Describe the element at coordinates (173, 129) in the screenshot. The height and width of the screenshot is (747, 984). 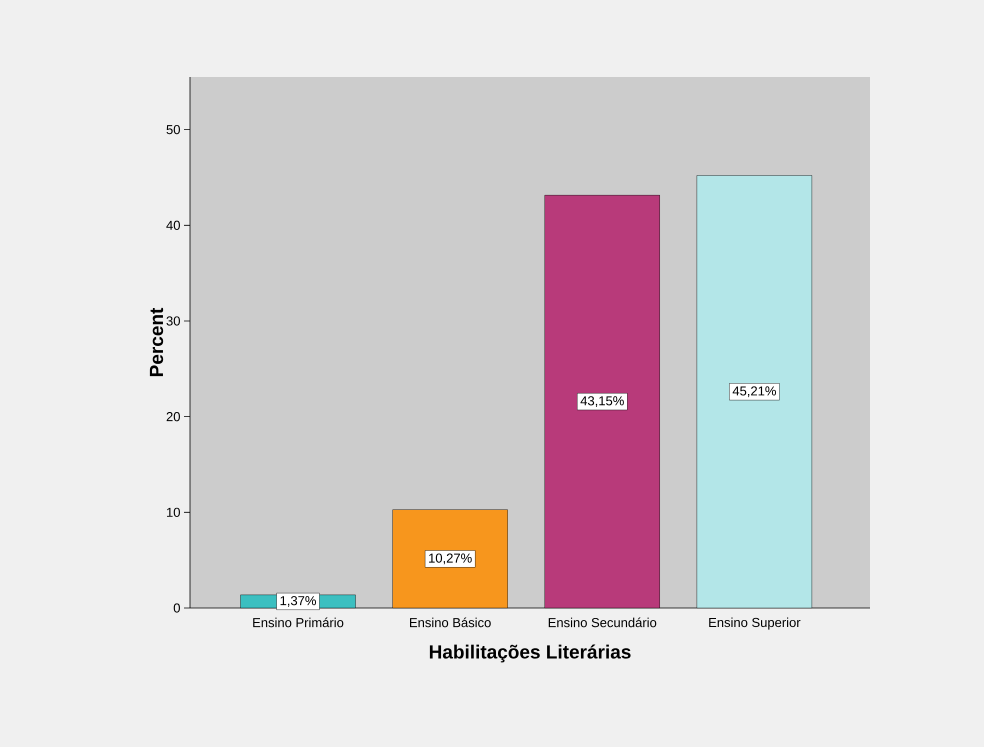
I see `y-tick-label: 50` at that location.